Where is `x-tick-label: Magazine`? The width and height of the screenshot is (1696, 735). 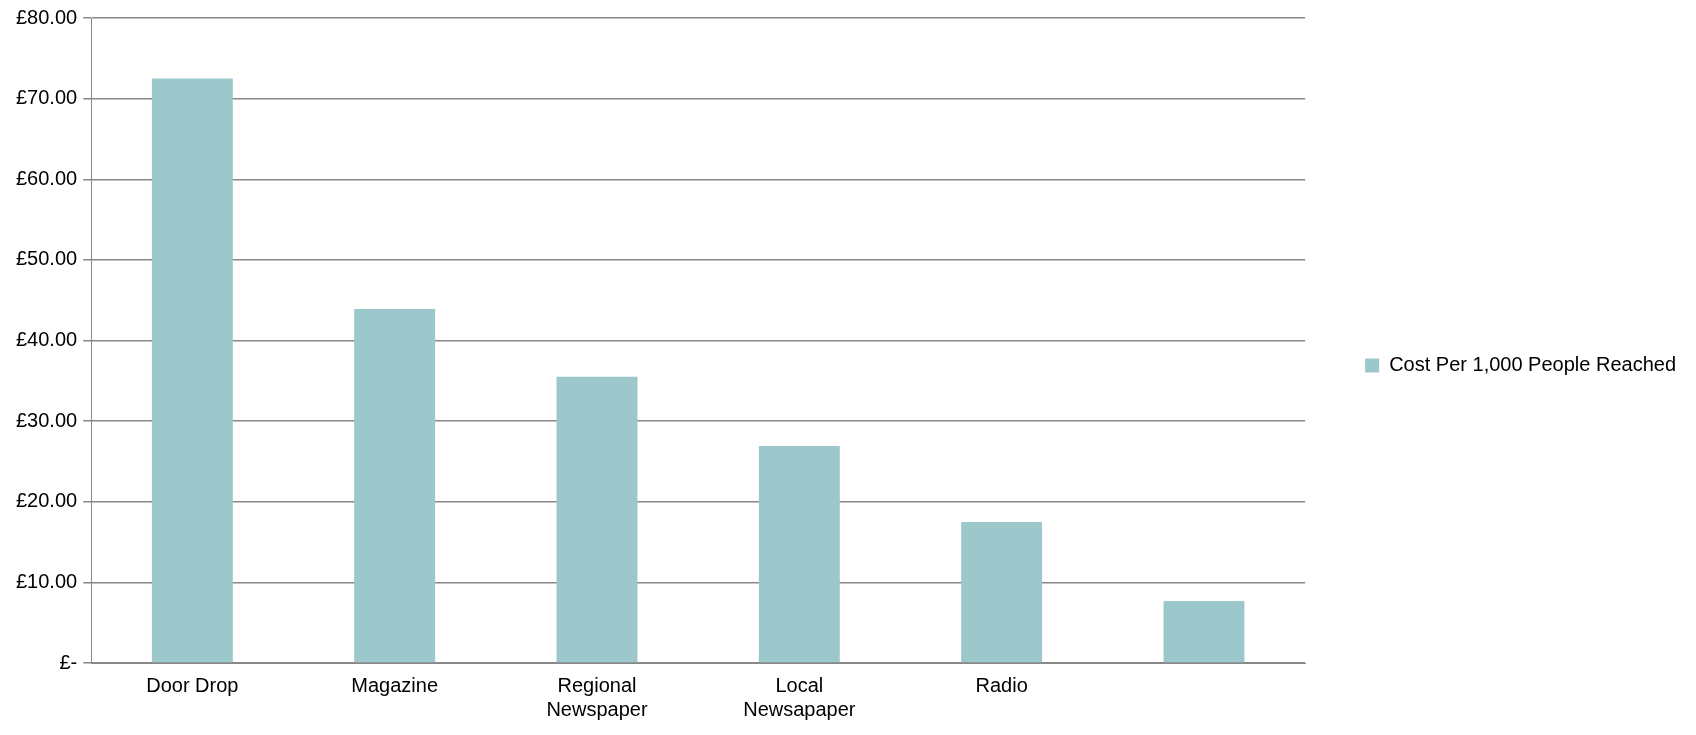 x-tick-label: Magazine is located at coordinates (395, 684).